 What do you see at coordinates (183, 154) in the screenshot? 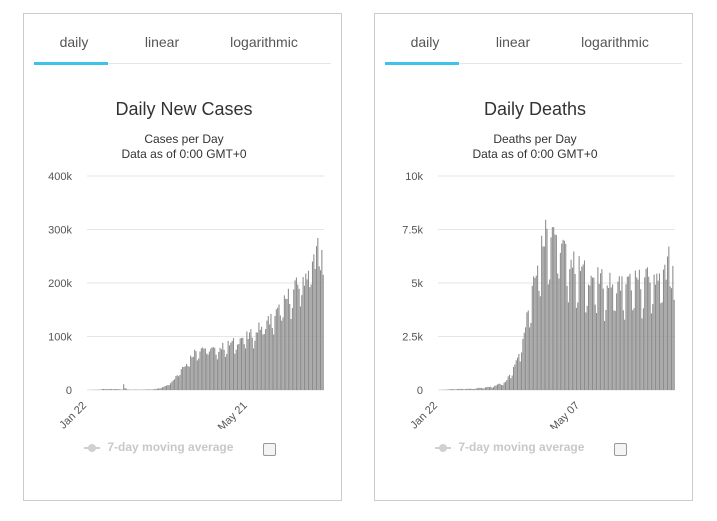
I see `chart-subtitle: Data as of 0:00 GMT+0` at bounding box center [183, 154].